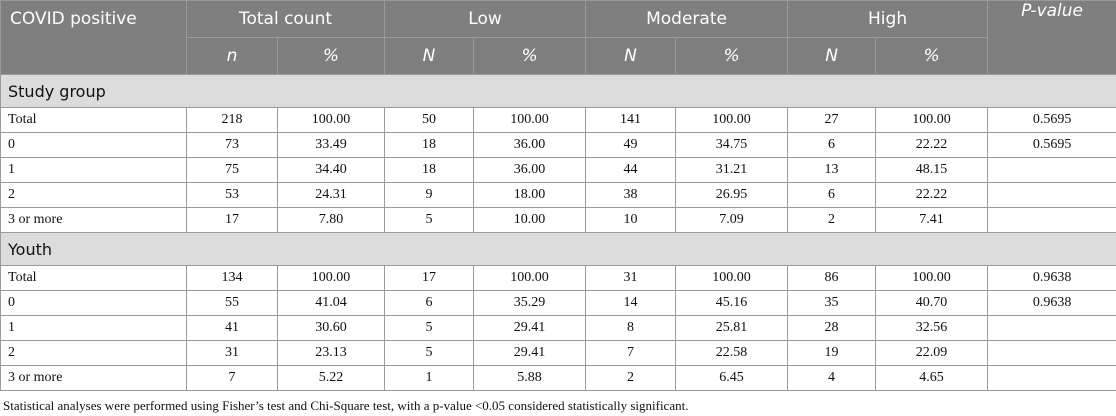 The height and width of the screenshot is (416, 1116). Describe the element at coordinates (832, 328) in the screenshot. I see `table-cell: 28` at that location.